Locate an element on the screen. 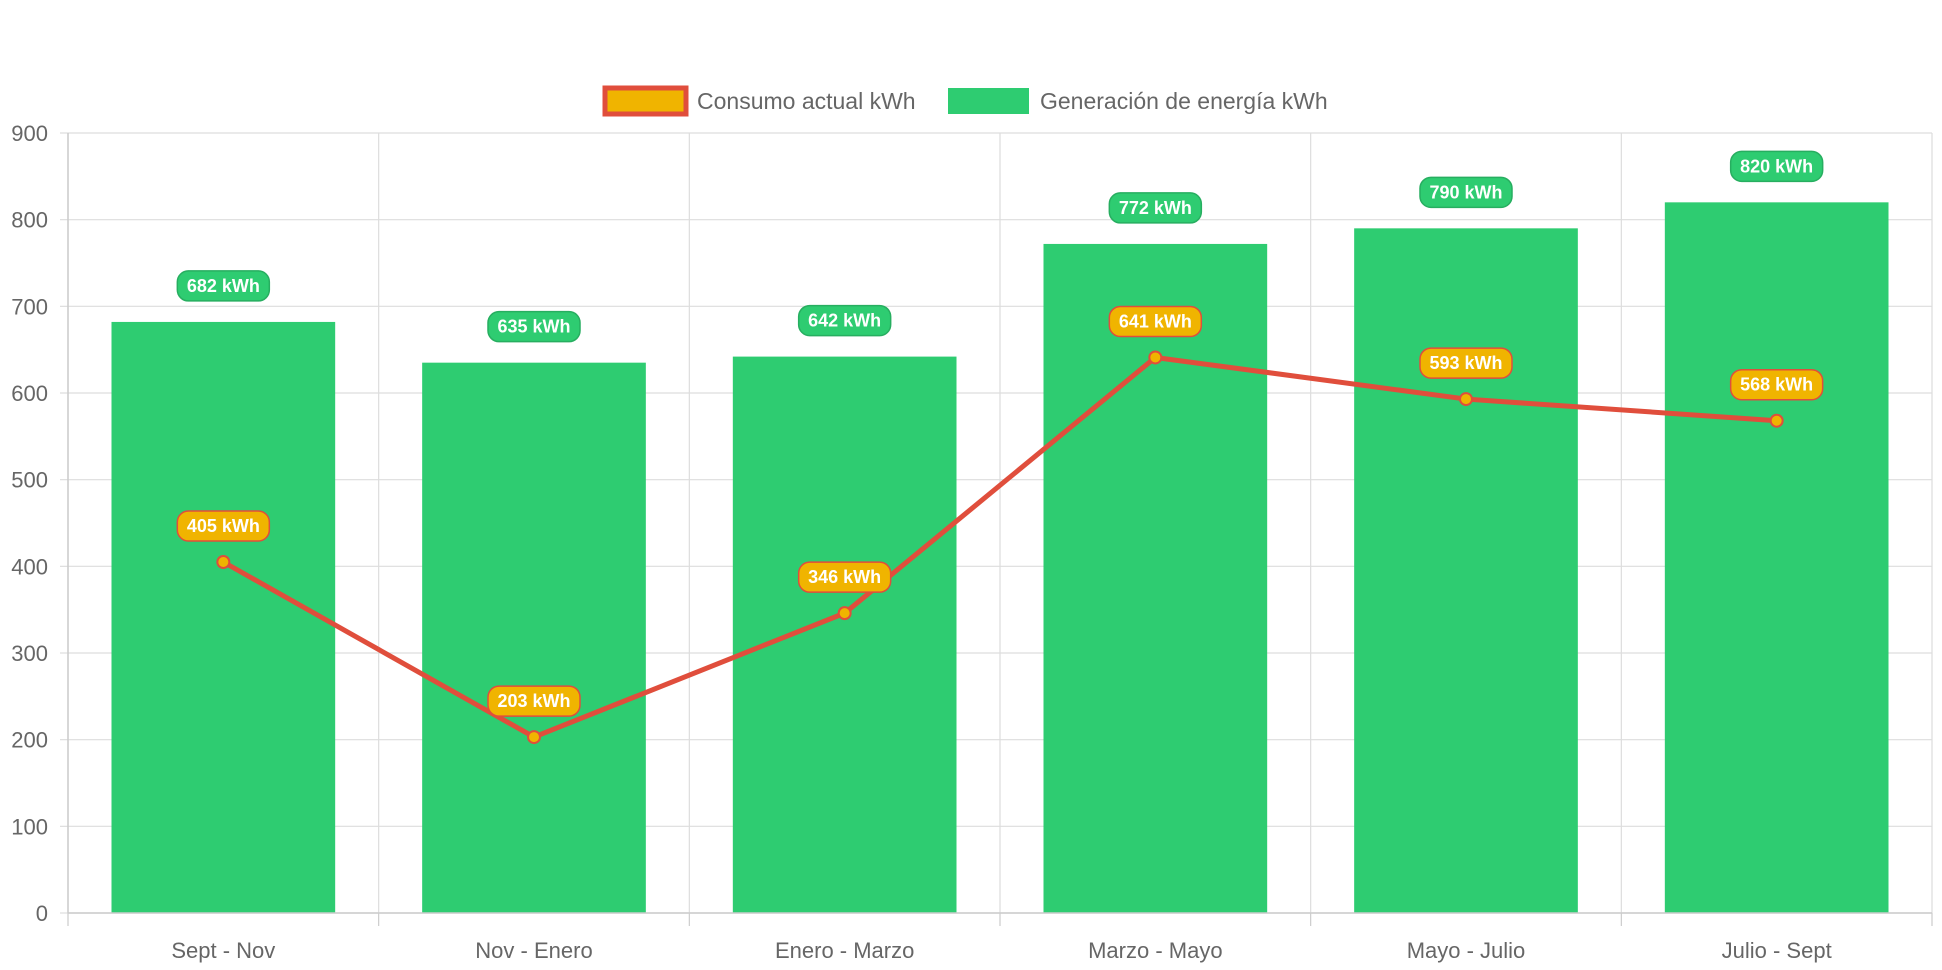  data-label-text: 568 kWh is located at coordinates (1776, 385).